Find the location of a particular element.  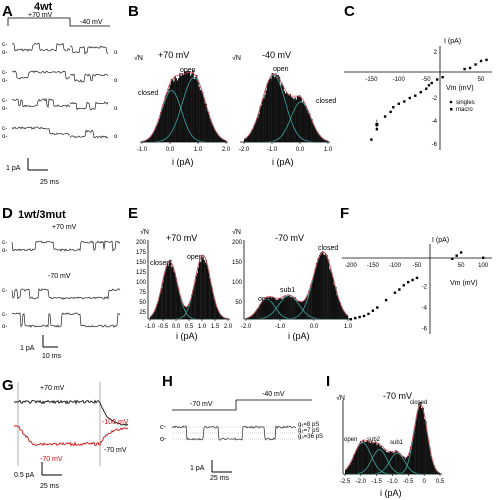

panel-e-left-tick-label: -1.0 is located at coordinates (150, 327).